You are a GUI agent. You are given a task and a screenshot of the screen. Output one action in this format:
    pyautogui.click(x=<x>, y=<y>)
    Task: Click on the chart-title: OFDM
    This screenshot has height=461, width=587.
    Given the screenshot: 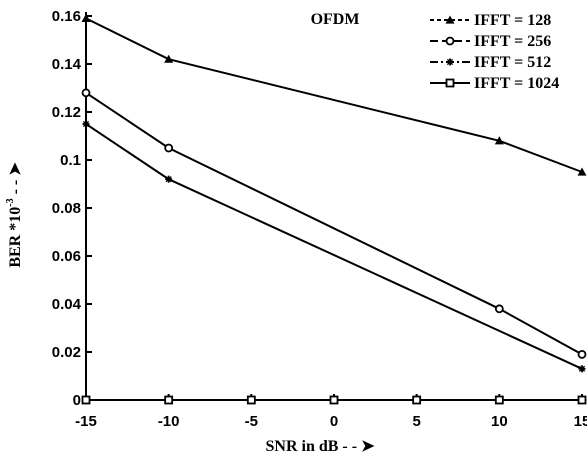 What is the action you would take?
    pyautogui.click(x=335, y=19)
    